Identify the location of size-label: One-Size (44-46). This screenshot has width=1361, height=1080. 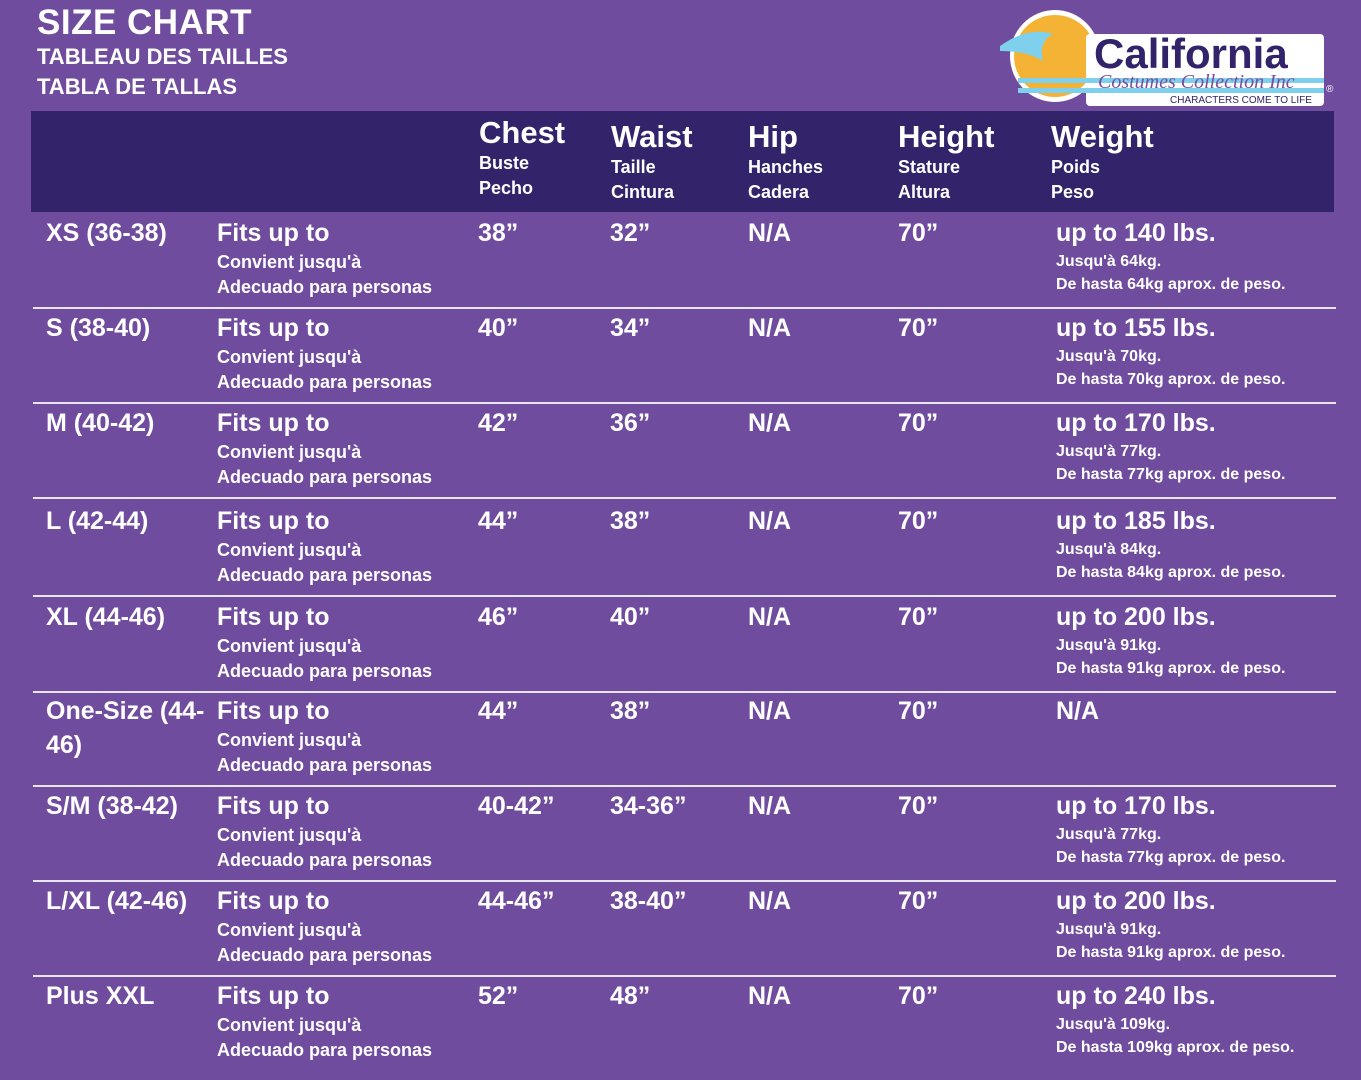
(125, 728).